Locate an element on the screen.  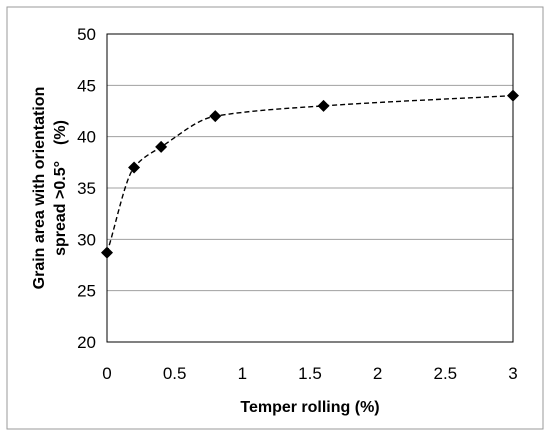
y-tick-labels: 20 25 30 35 40 45 50 is located at coordinates (86, 188).